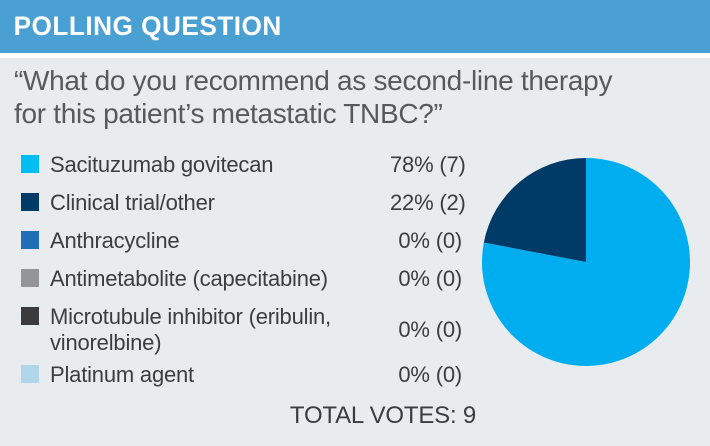  I want to click on pie-chart, so click(586, 262).